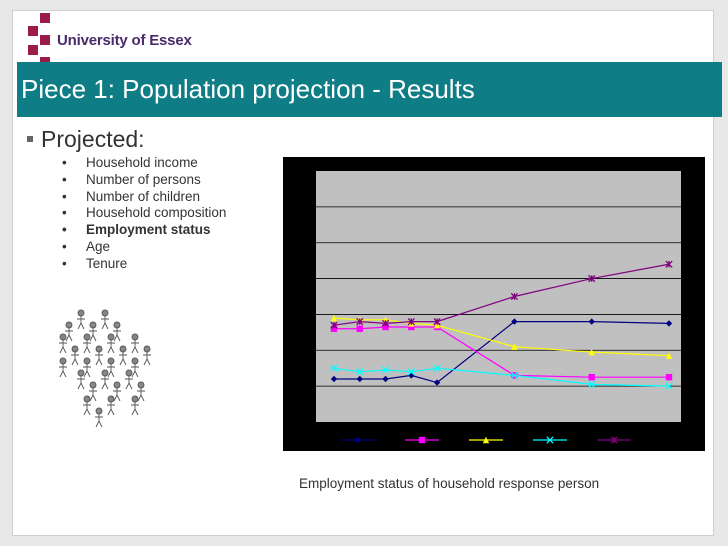 This screenshot has height=546, width=728. I want to click on square-bullet-icon, so click(30, 138).